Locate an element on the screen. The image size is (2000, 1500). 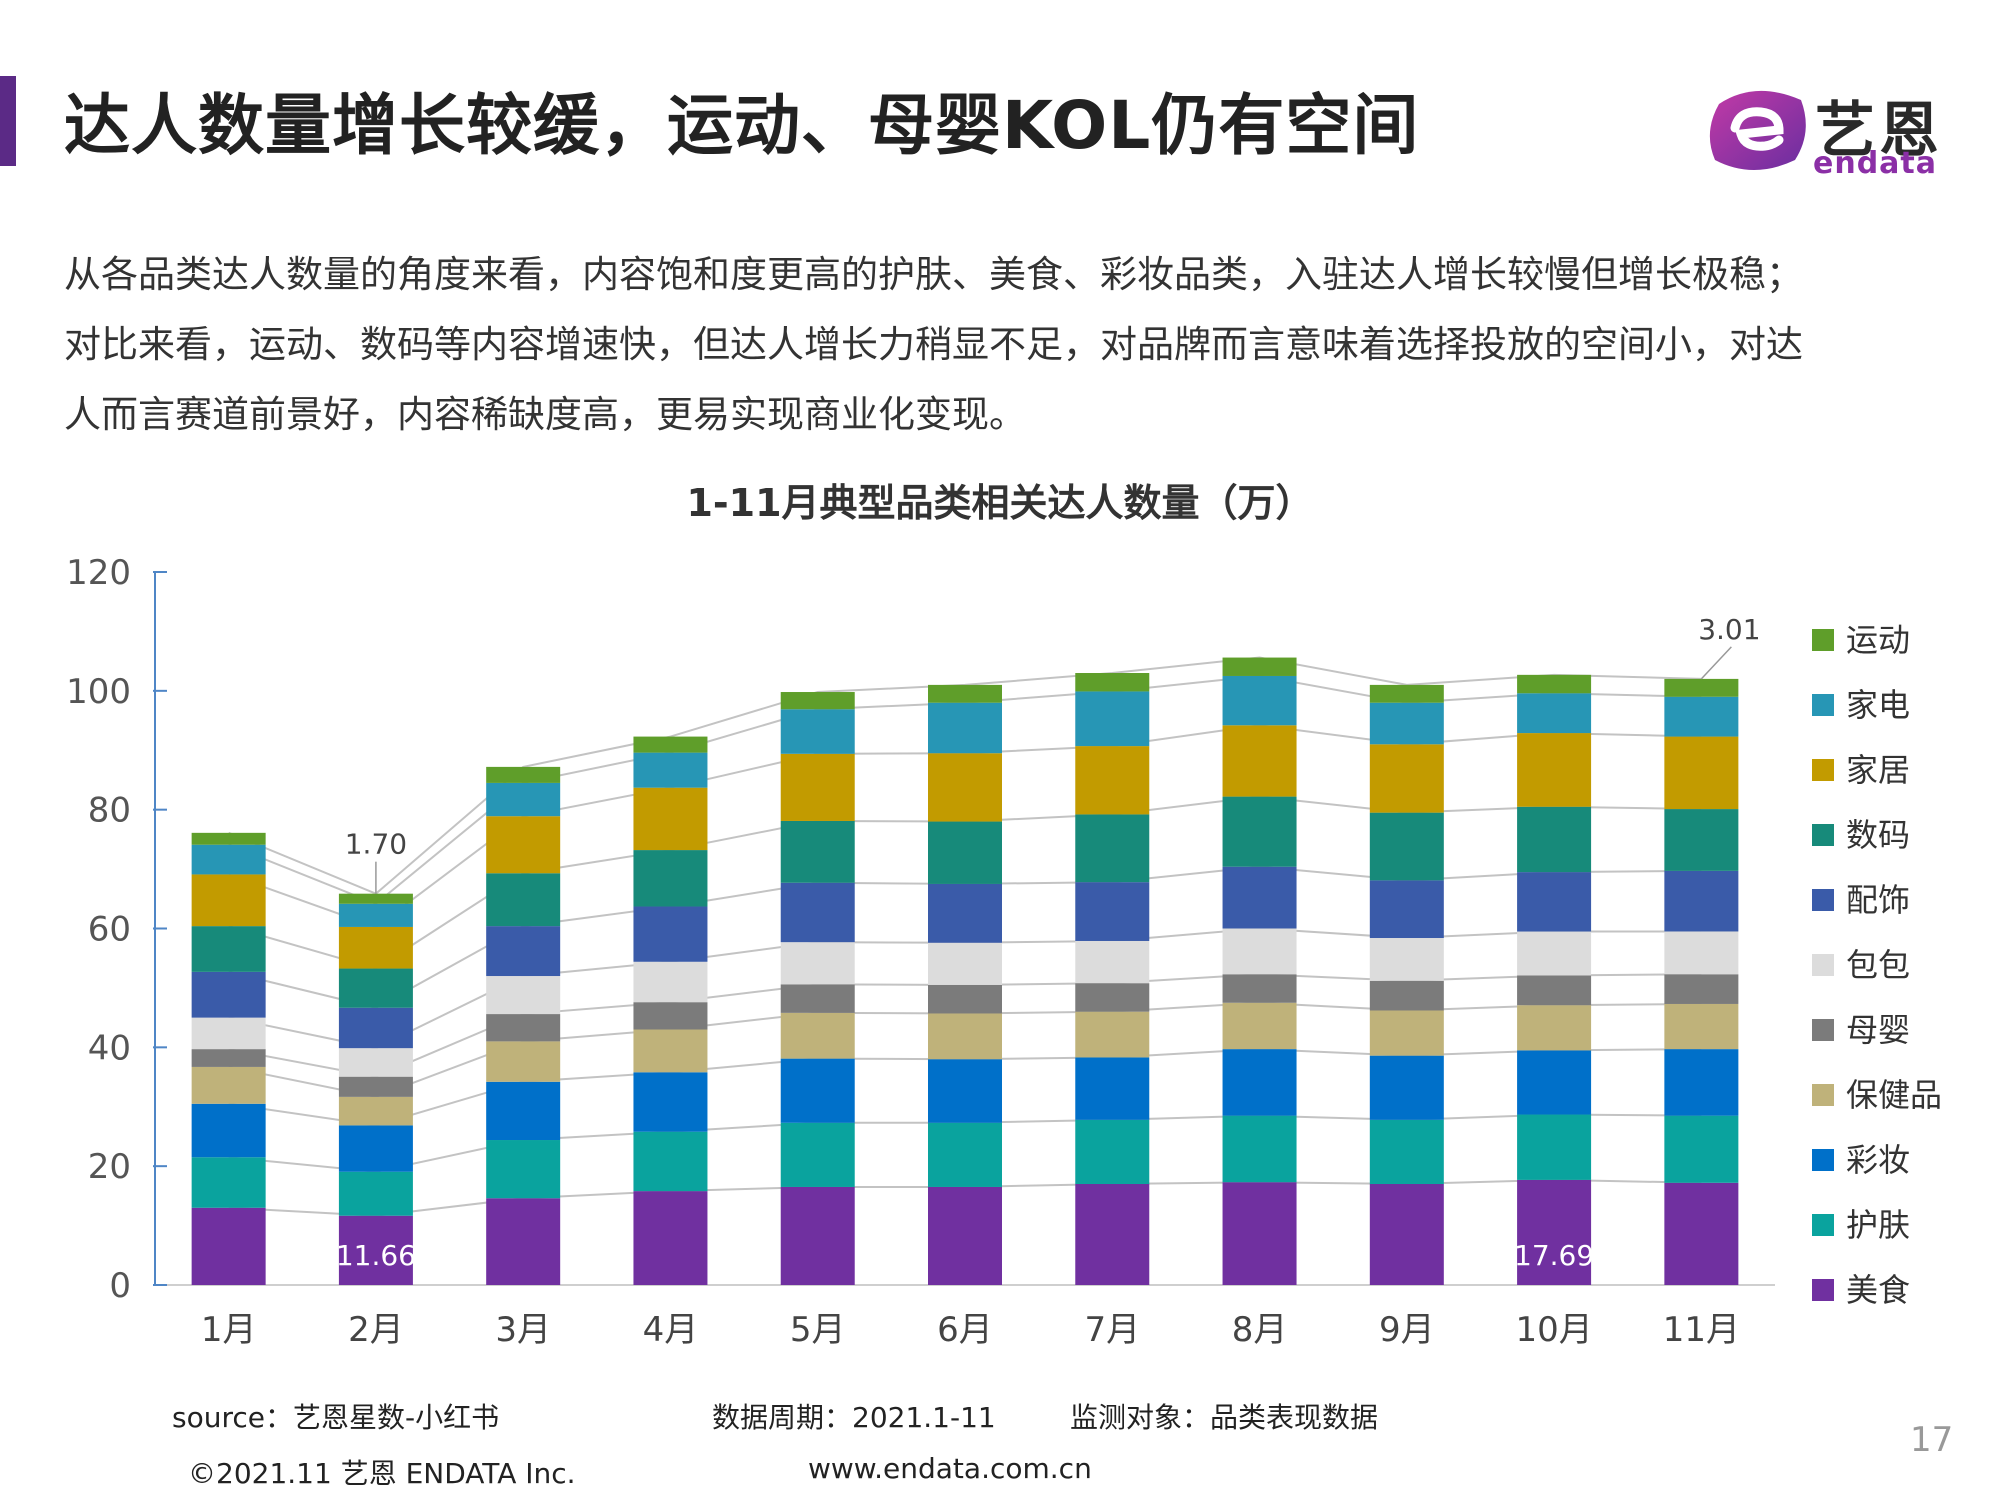
x-tick-label: 8月 is located at coordinates (1260, 1330).